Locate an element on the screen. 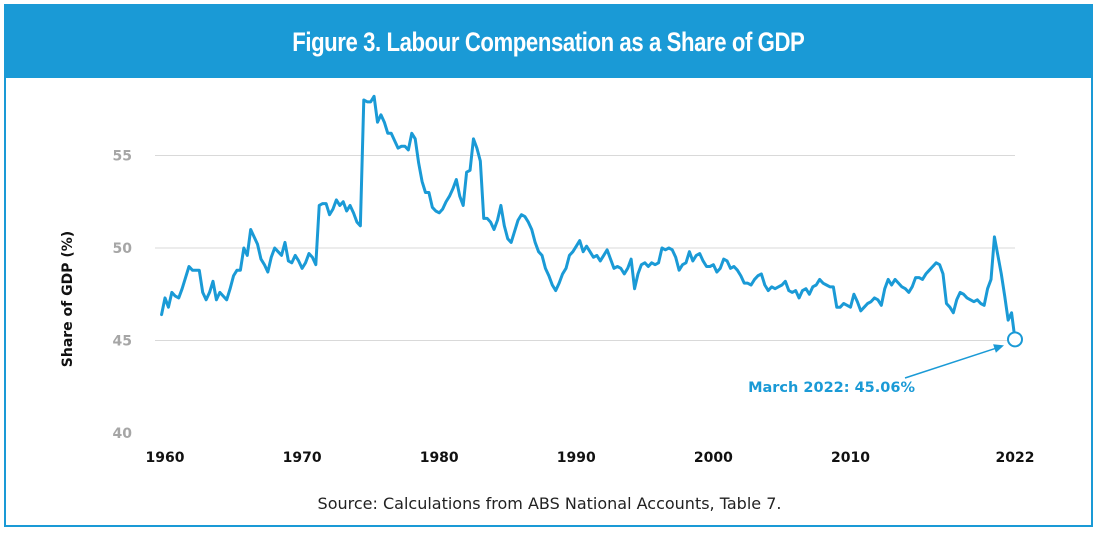 The height and width of the screenshot is (533, 1099). x-tick-label: 2022 is located at coordinates (1015, 458).